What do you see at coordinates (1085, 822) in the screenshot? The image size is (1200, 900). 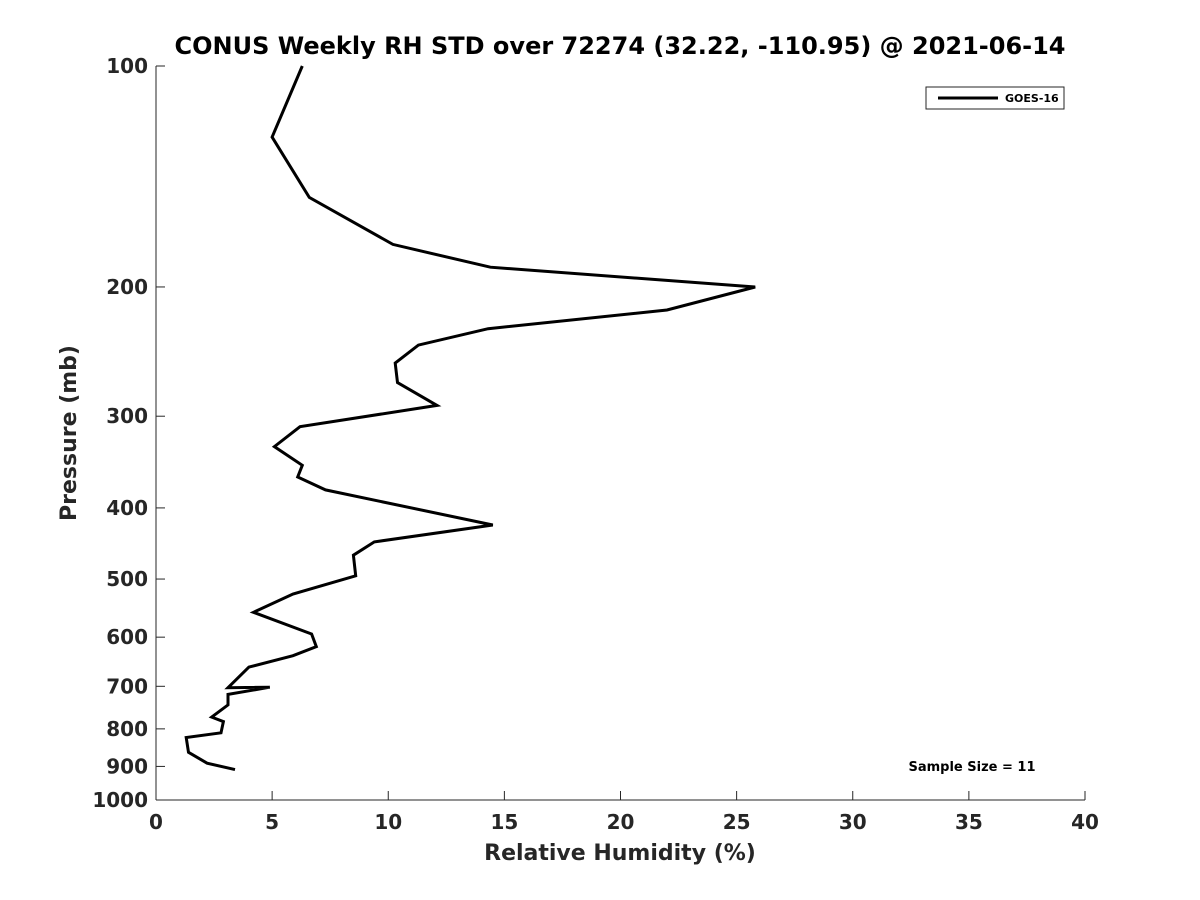 I see `x-tick-label: 40` at bounding box center [1085, 822].